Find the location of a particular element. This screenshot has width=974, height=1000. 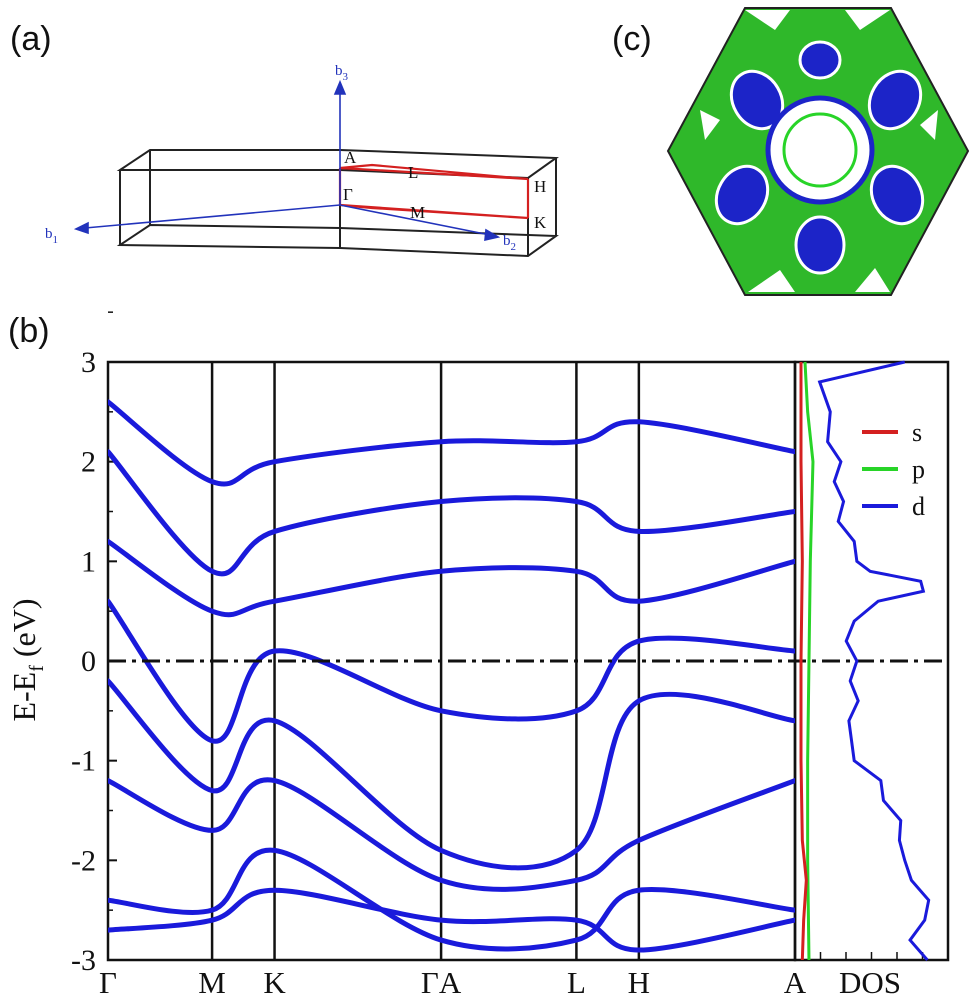

panel-c: (c) is located at coordinates (791, 151).